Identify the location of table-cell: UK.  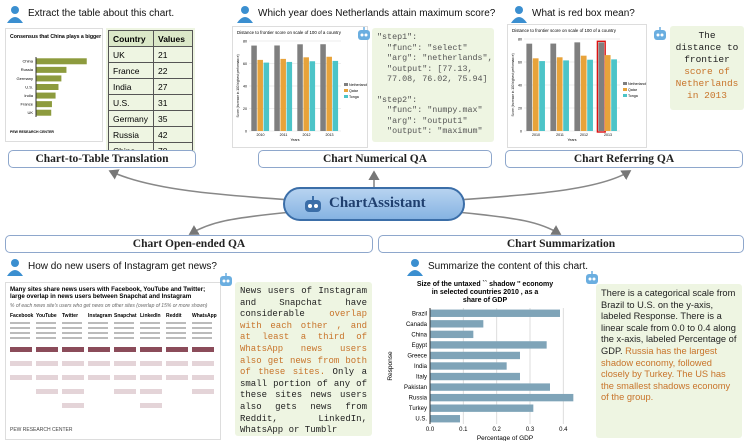
(131, 54).